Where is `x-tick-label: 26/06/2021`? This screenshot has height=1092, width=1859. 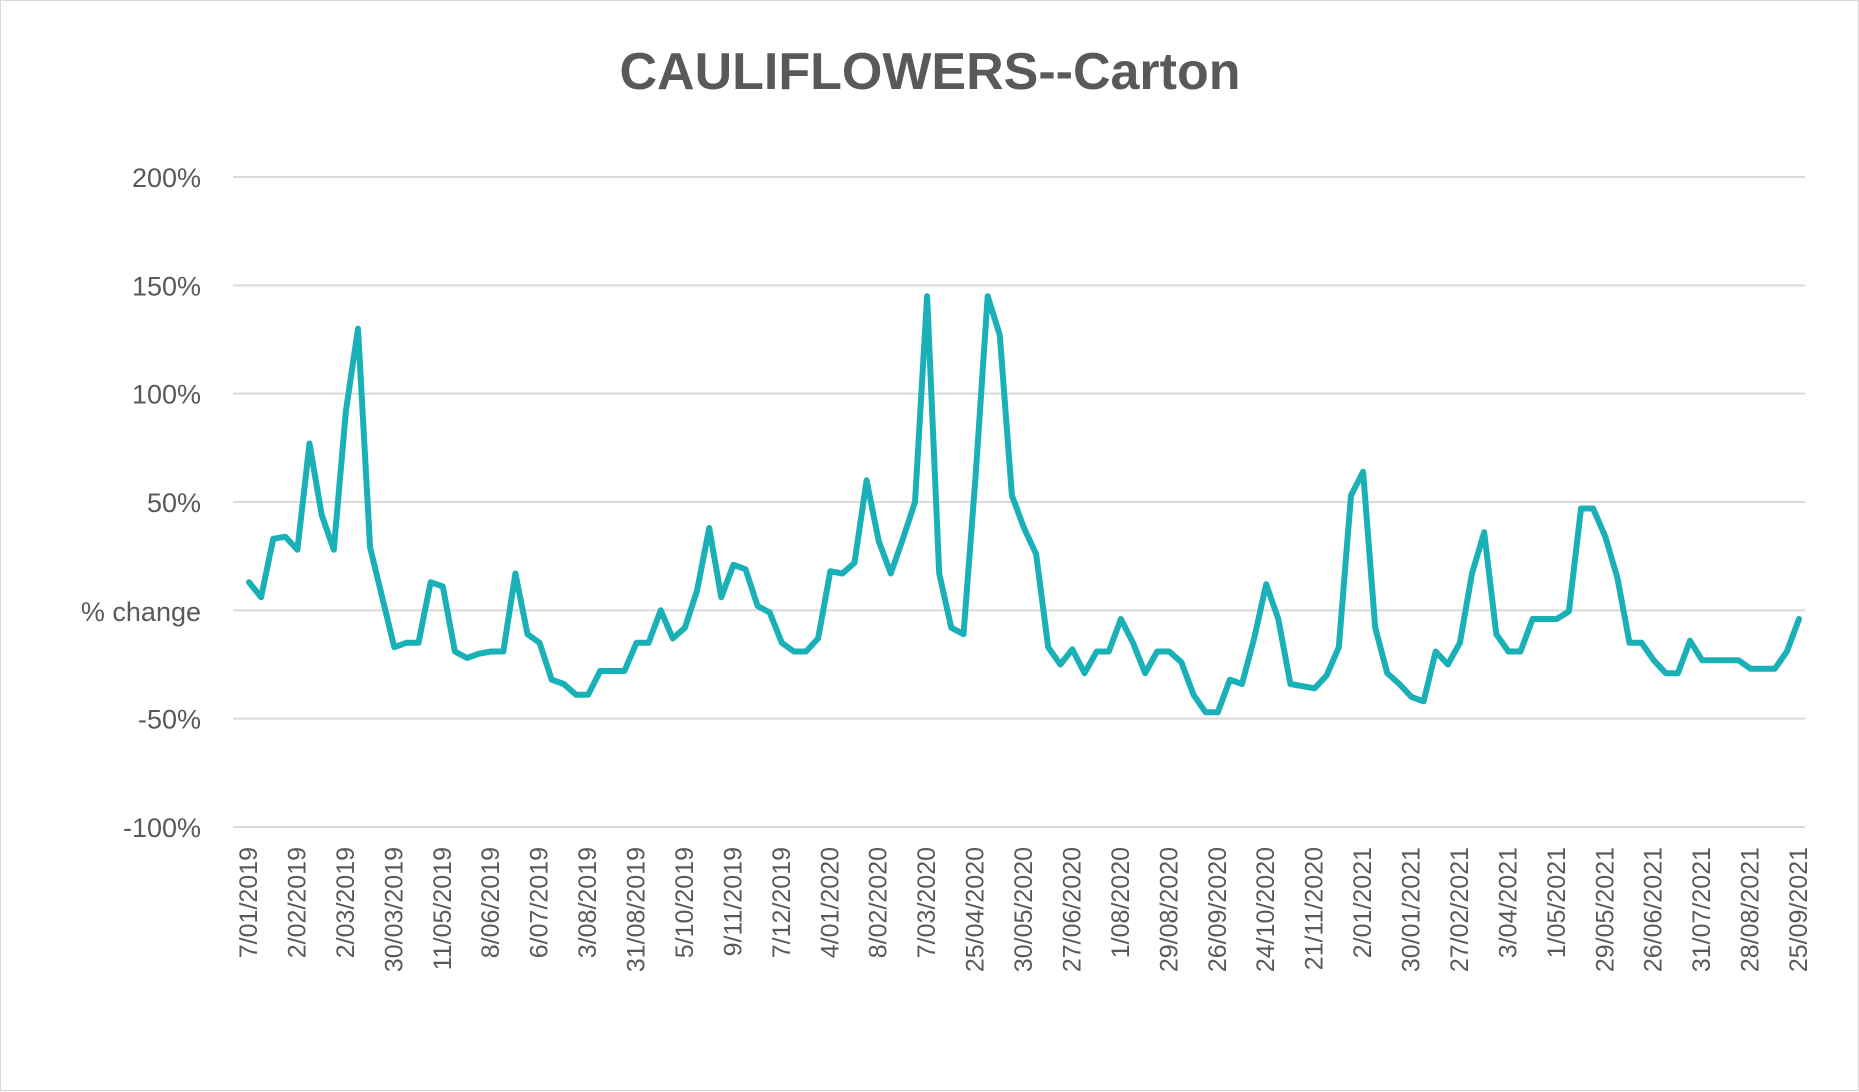
x-tick-label: 26/06/2021 is located at coordinates (1654, 909).